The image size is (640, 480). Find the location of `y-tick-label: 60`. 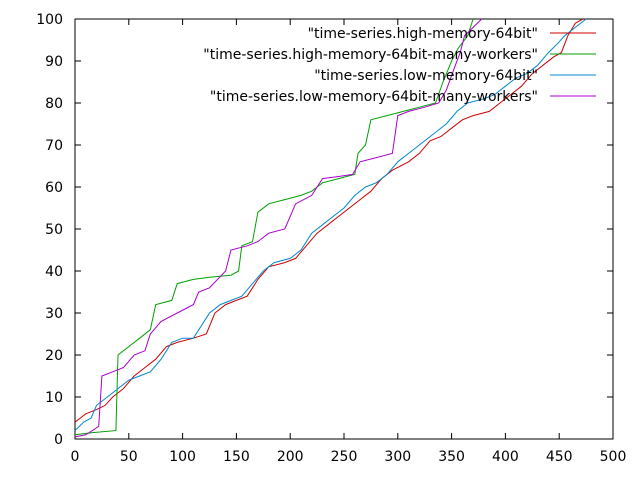

y-tick-label: 60 is located at coordinates (54, 188).